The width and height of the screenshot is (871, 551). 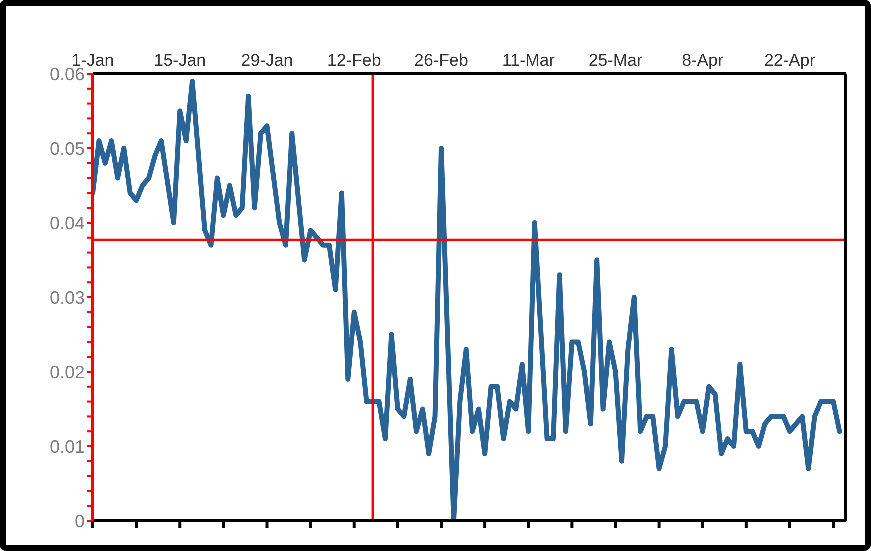 What do you see at coordinates (703, 60) in the screenshot?
I see `x-tick-label: 8-Apr` at bounding box center [703, 60].